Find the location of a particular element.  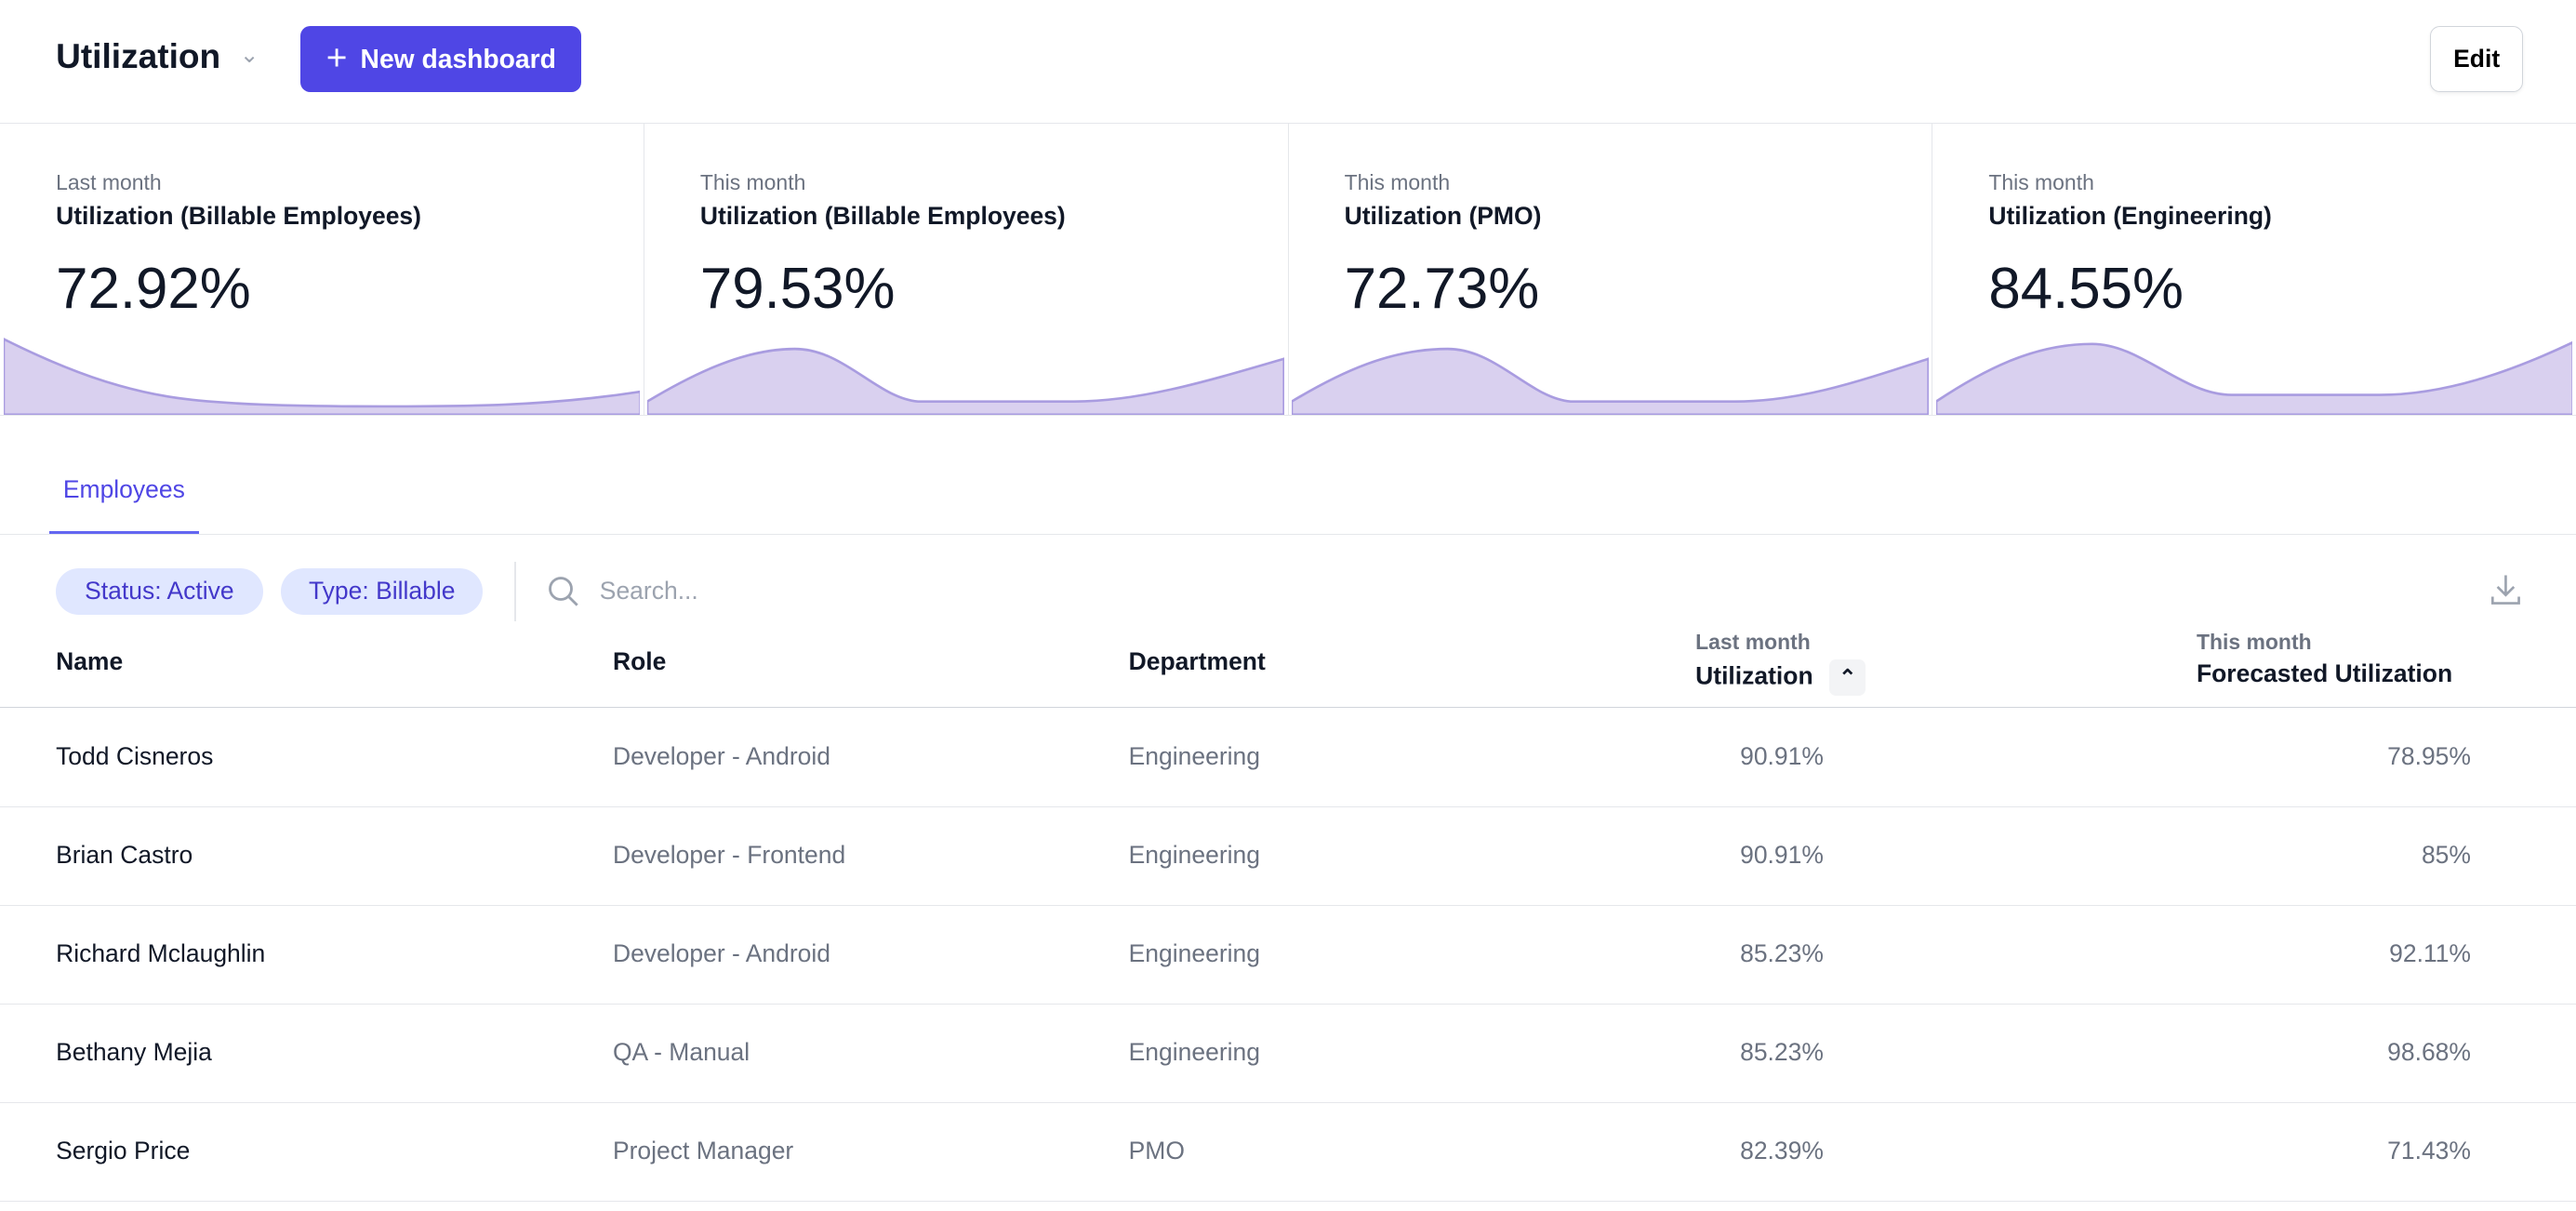

cell-name: Bethany Mejia is located at coordinates (134, 1052).